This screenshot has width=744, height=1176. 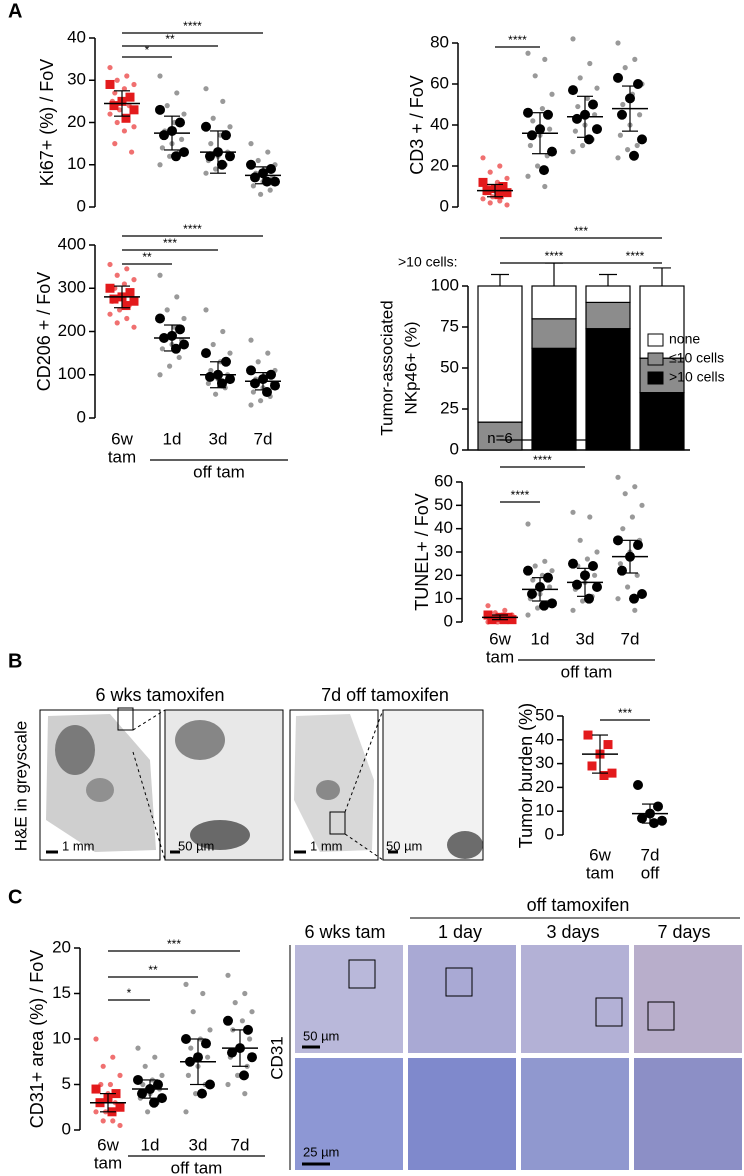 What do you see at coordinates (76, 36) in the screenshot?
I see `y-tick-label: 40` at bounding box center [76, 36].